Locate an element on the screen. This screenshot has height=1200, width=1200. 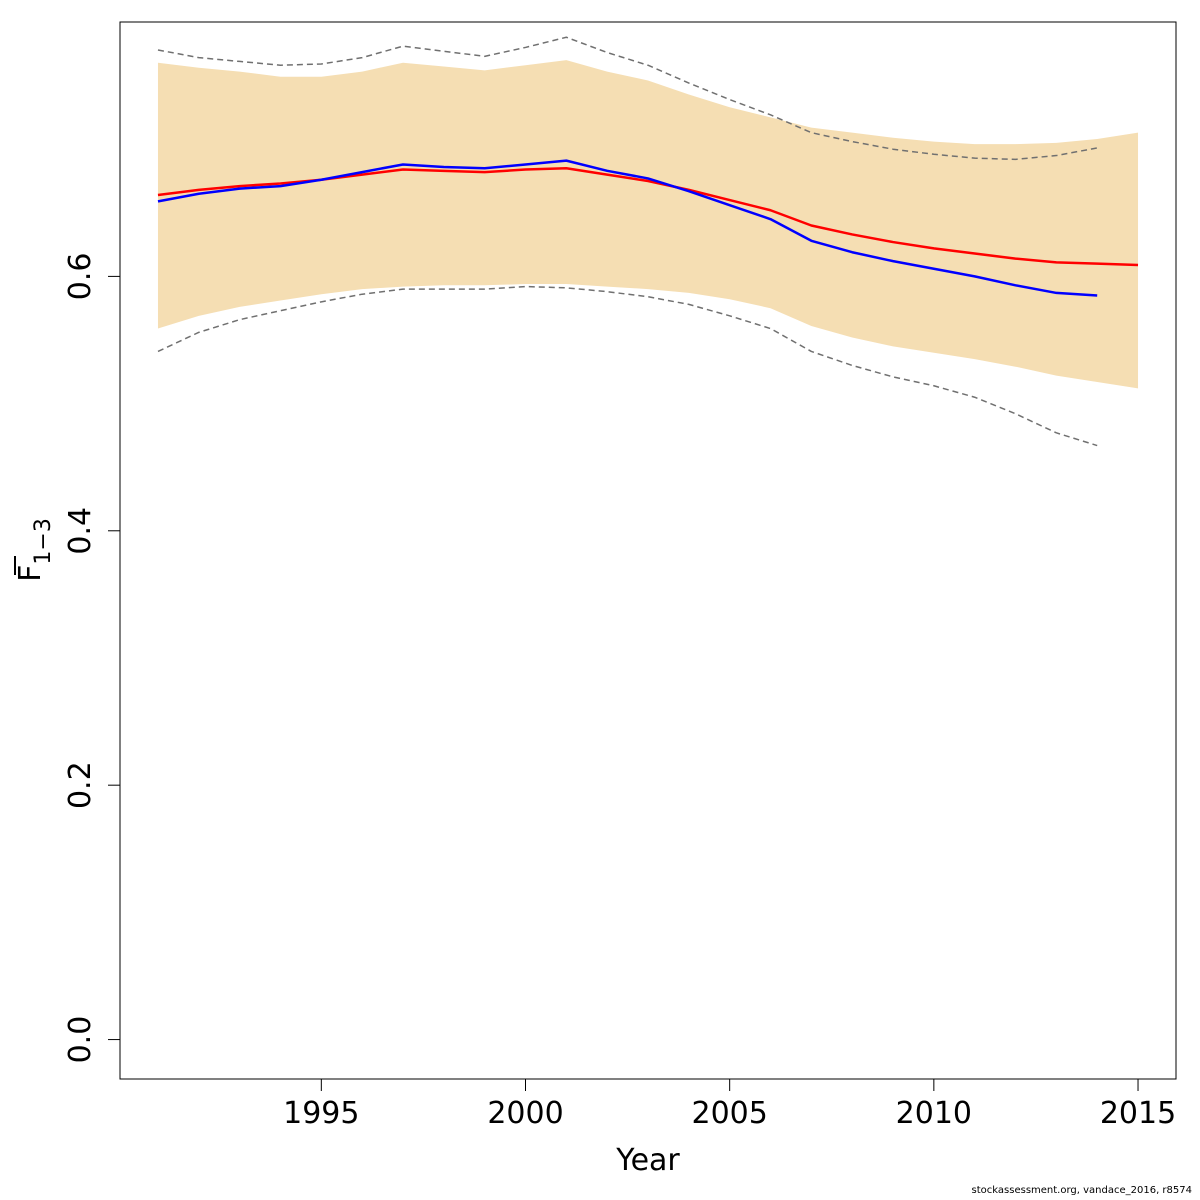
y-axis: 0.0 0.2 0.4 0.6 is located at coordinates (92, 658).